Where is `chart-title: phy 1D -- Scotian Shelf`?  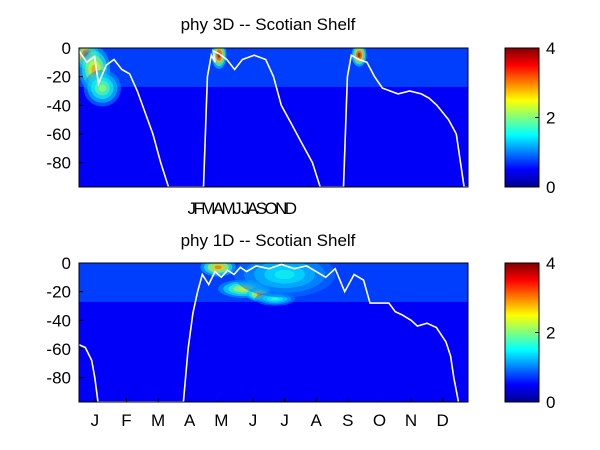
chart-title: phy 1D -- Scotian Shelf is located at coordinates (268, 240).